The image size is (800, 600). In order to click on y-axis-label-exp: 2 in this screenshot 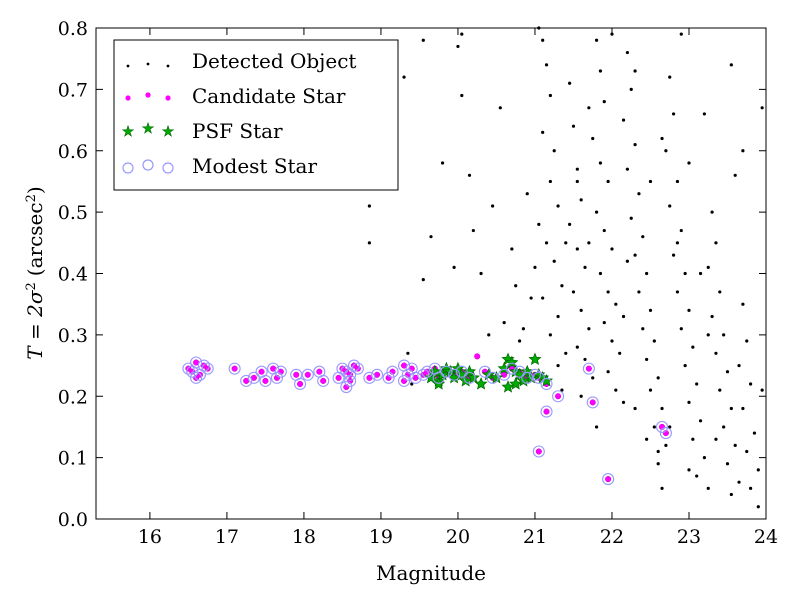, I will do `click(31, 286)`.